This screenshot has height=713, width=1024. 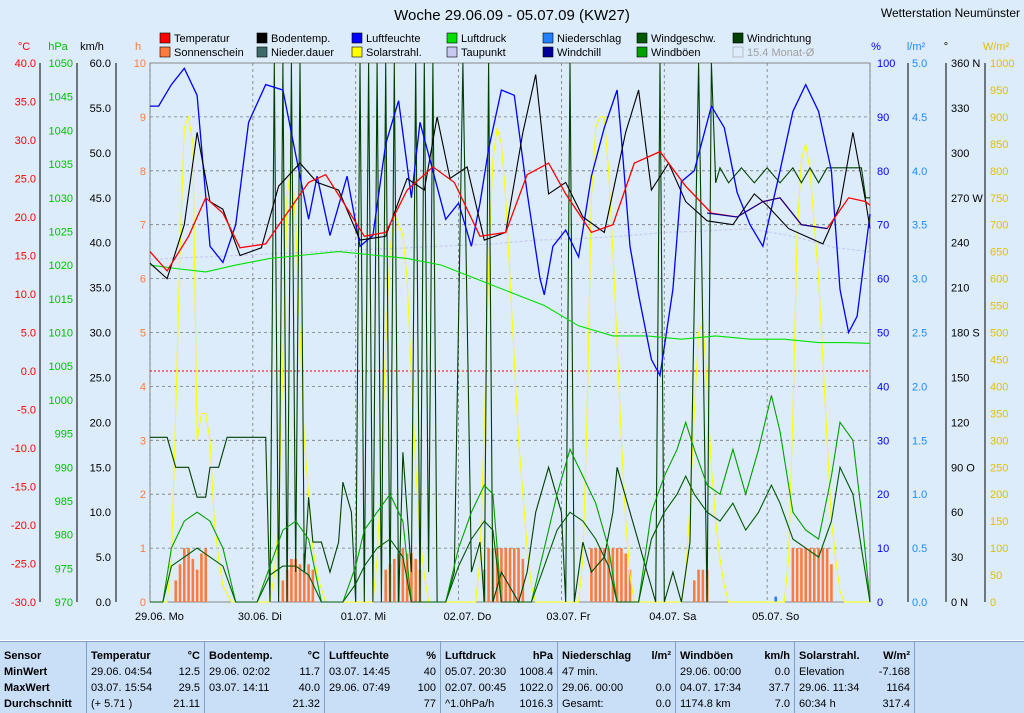 I want to click on stats-cell-label: 29.06. 11:34, so click(x=829, y=688).